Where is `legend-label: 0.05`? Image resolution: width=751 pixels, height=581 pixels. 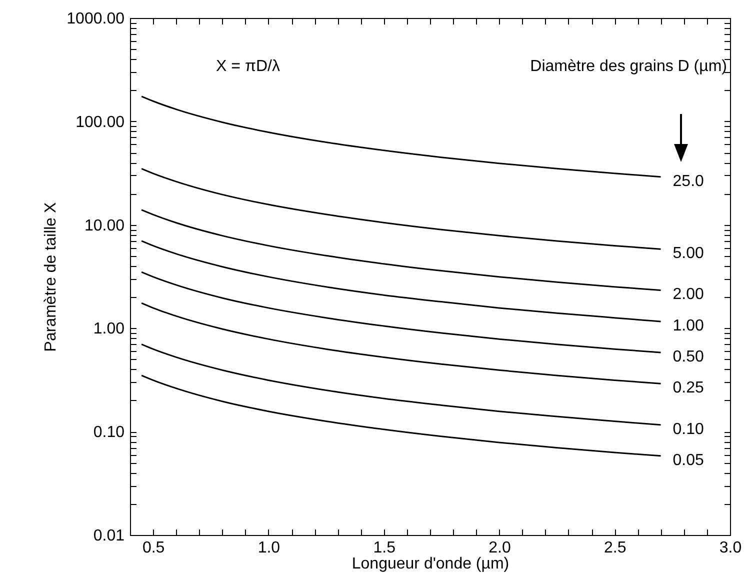
legend-label: 0.05 is located at coordinates (688, 460).